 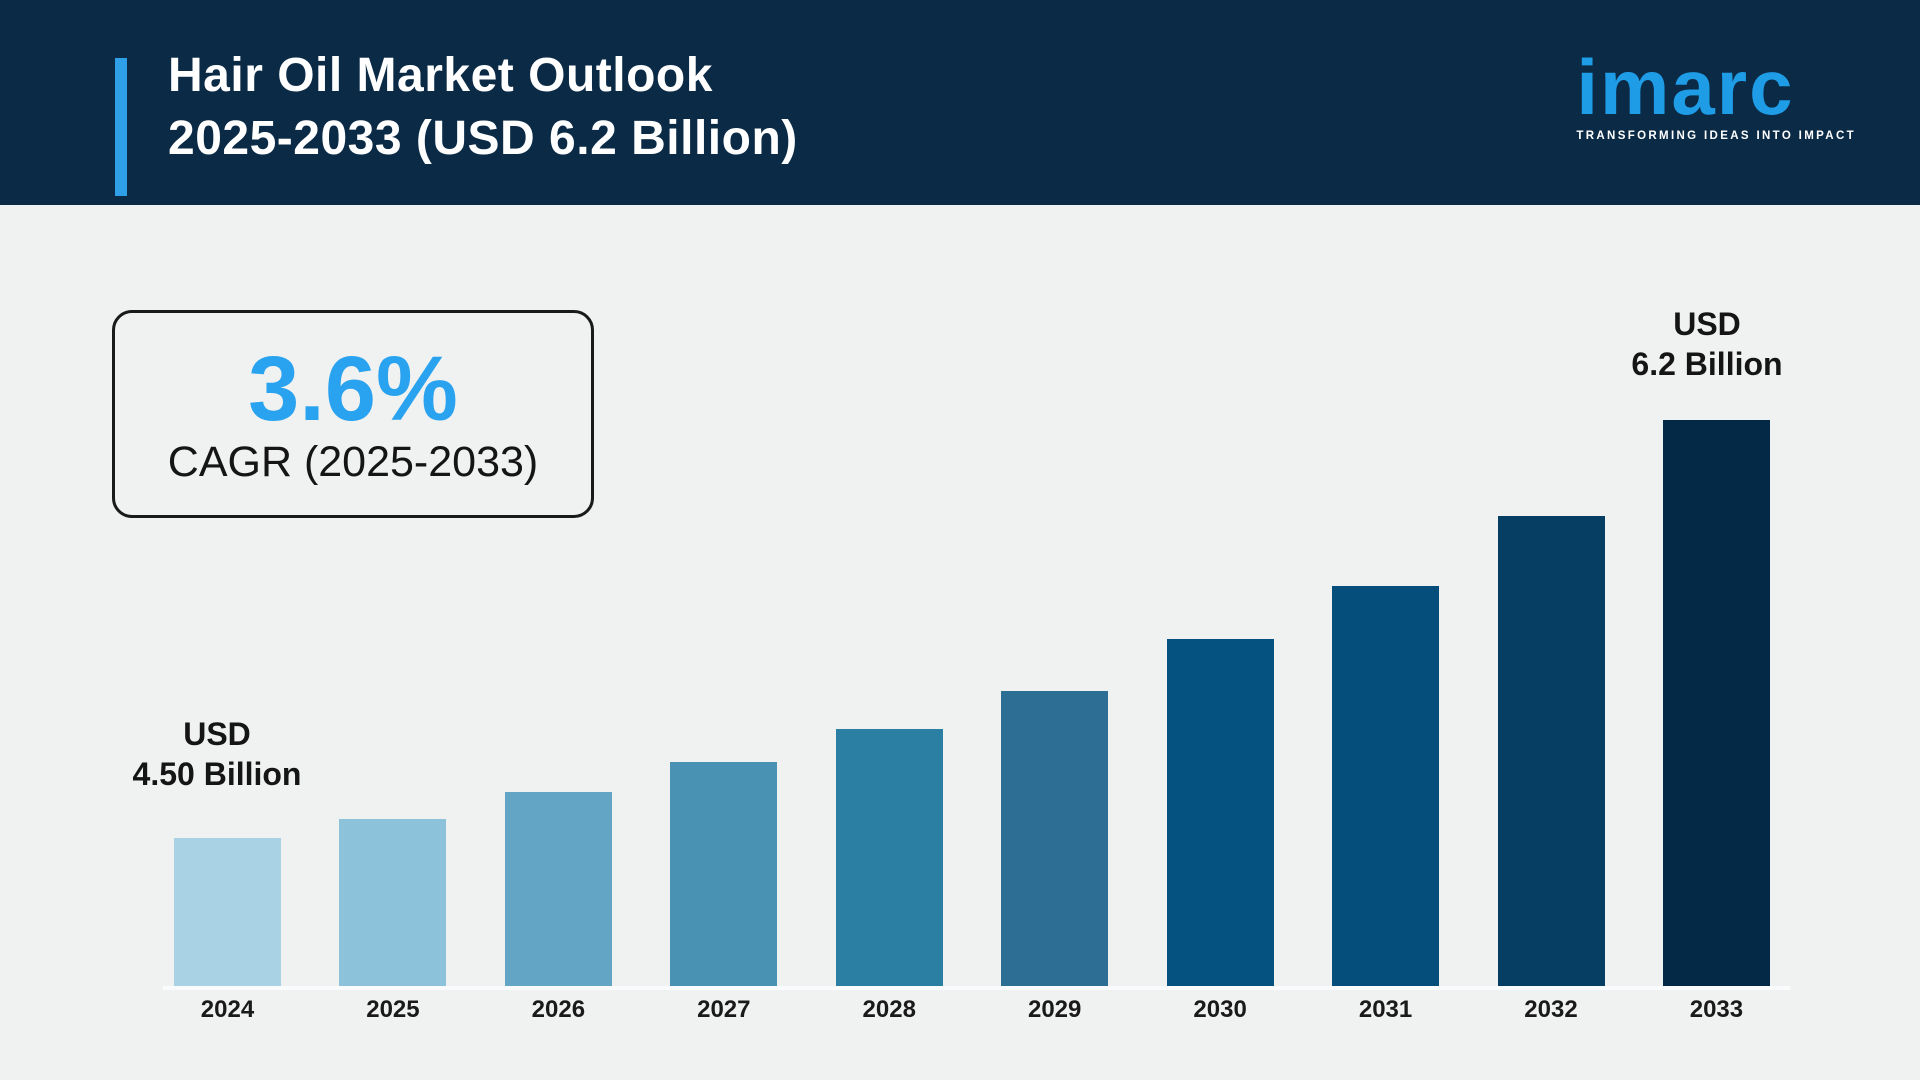 What do you see at coordinates (1054, 1009) in the screenshot?
I see `year-label-2029: 2029` at bounding box center [1054, 1009].